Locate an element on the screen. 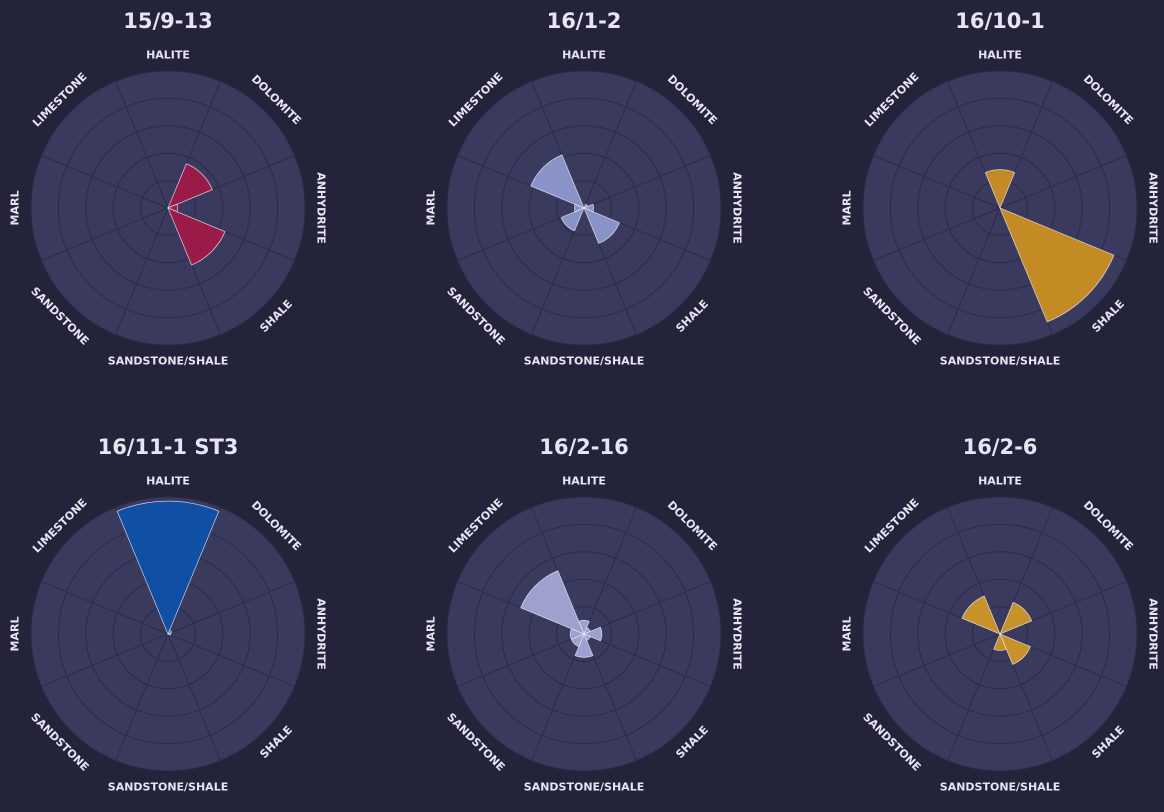 Image resolution: width=1164 pixels, height=812 pixels. chart-title: 16/1-2 is located at coordinates (584, 21).